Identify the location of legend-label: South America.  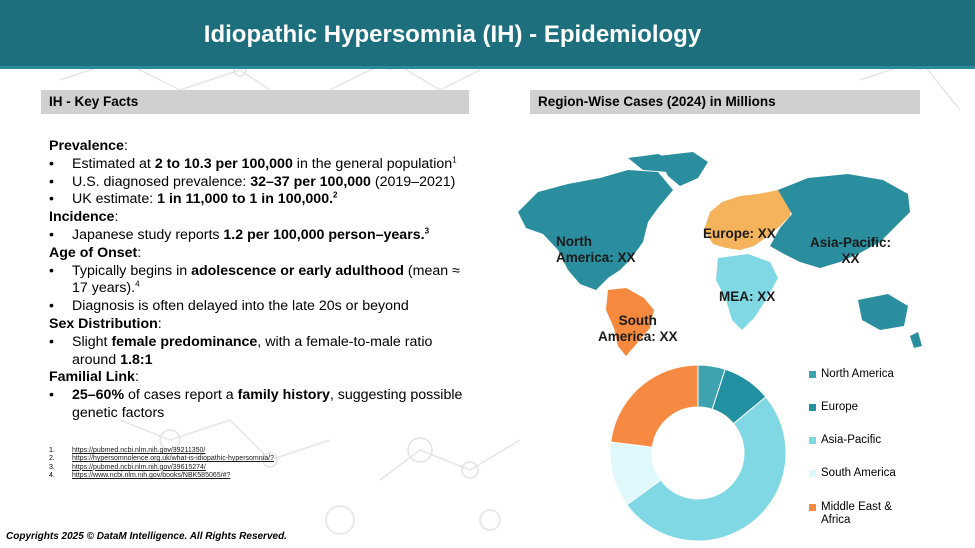
(858, 473).